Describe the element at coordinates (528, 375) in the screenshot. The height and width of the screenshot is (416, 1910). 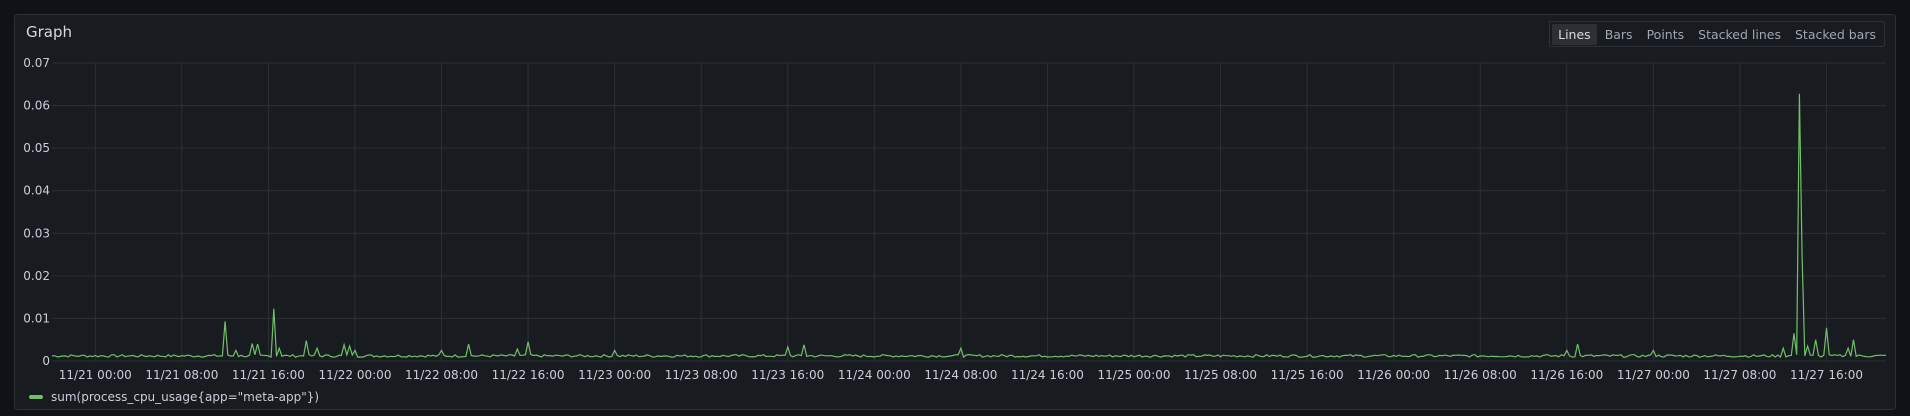
I see `x-tick-label: 11/22 16:00` at that location.